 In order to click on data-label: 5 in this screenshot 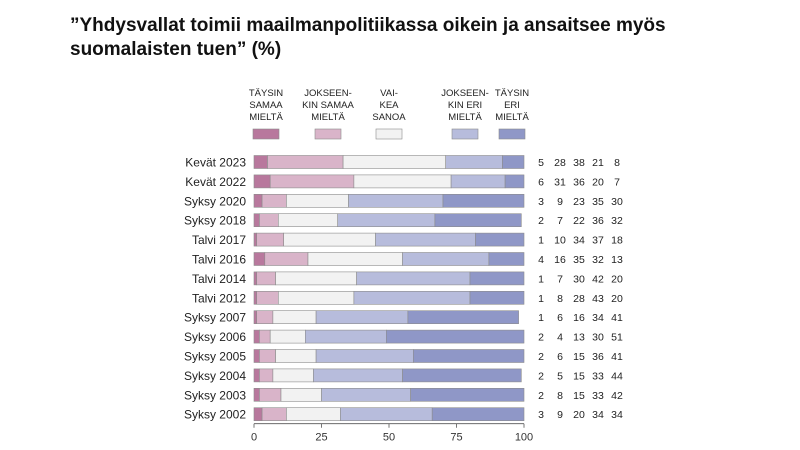, I will do `click(541, 163)`.